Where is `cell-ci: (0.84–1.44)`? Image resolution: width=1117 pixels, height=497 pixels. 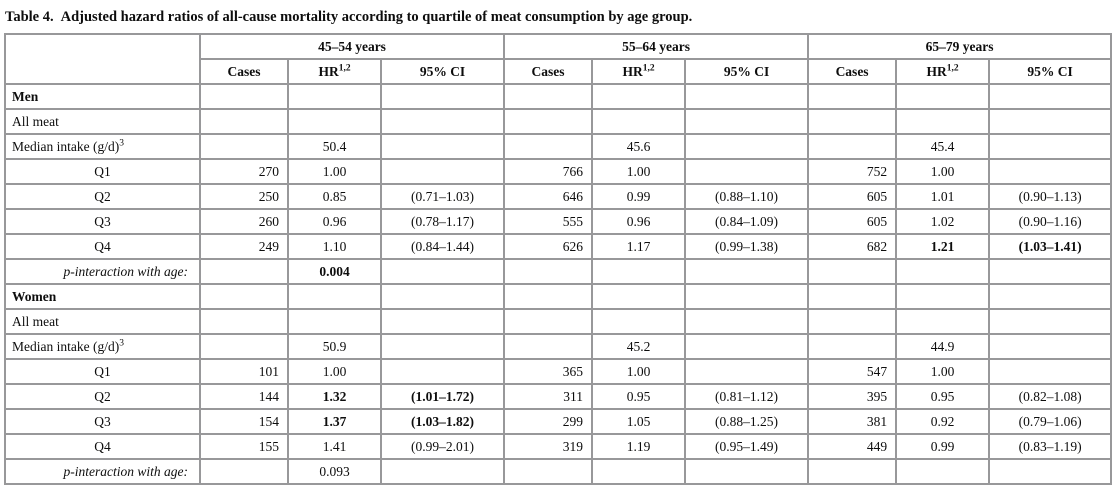 cell-ci: (0.84–1.44) is located at coordinates (442, 246).